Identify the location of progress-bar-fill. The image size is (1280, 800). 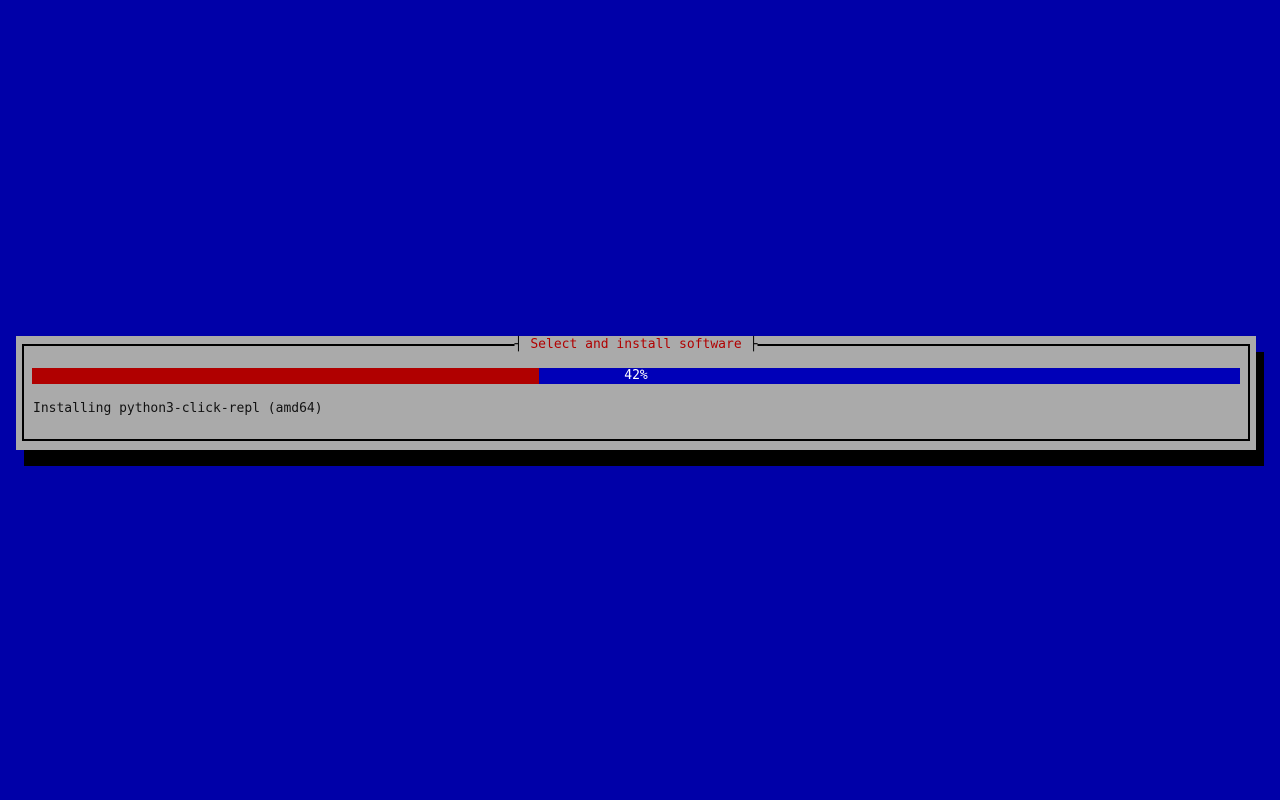
(286, 376).